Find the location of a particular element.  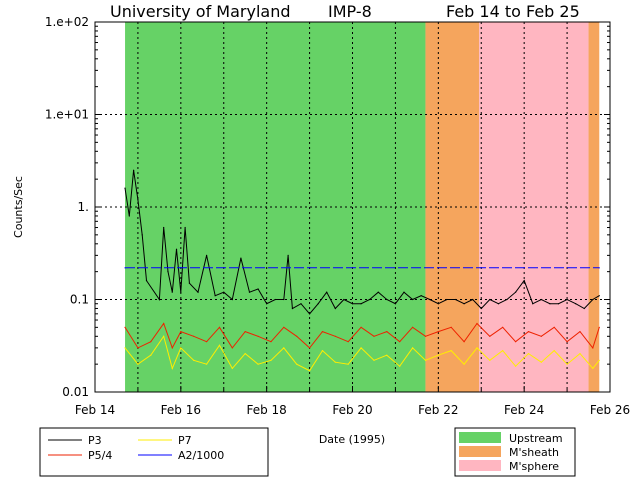

chart-title-daterange: Feb 14 to Feb 25 is located at coordinates (513, 11).